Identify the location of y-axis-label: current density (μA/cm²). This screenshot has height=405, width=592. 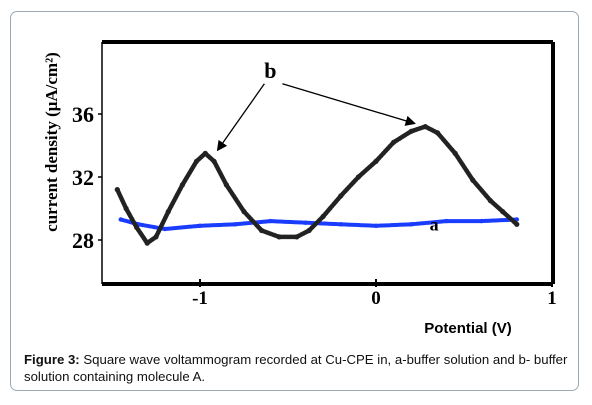
(51, 142).